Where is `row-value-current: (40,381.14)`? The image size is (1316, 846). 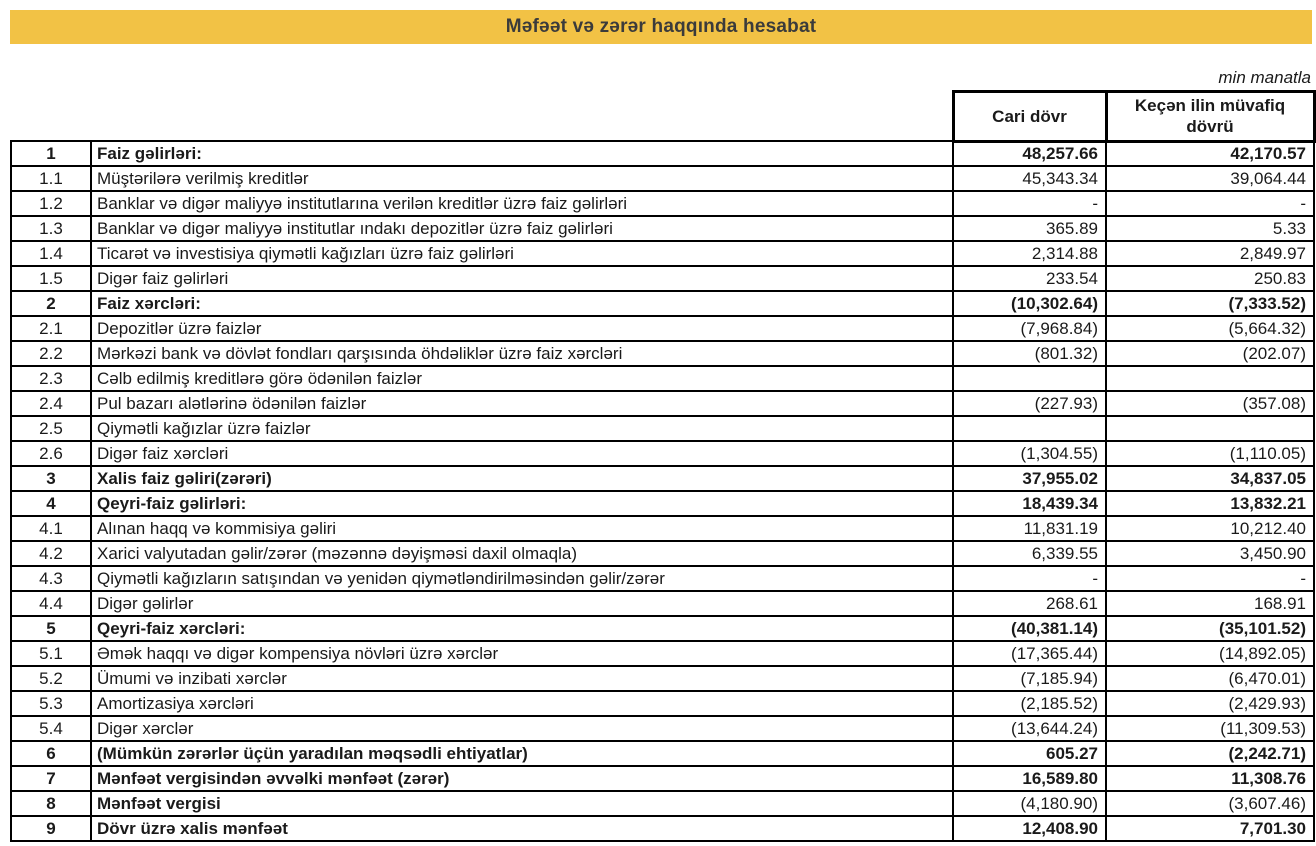 row-value-current: (40,381.14) is located at coordinates (1029, 628).